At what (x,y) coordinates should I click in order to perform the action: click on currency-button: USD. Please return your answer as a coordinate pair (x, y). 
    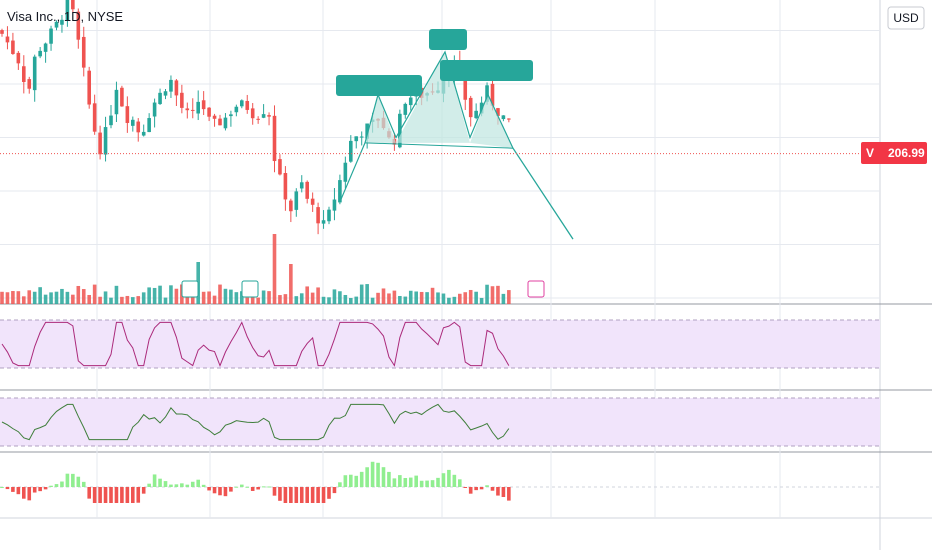
    Looking at the image, I should click on (906, 18).